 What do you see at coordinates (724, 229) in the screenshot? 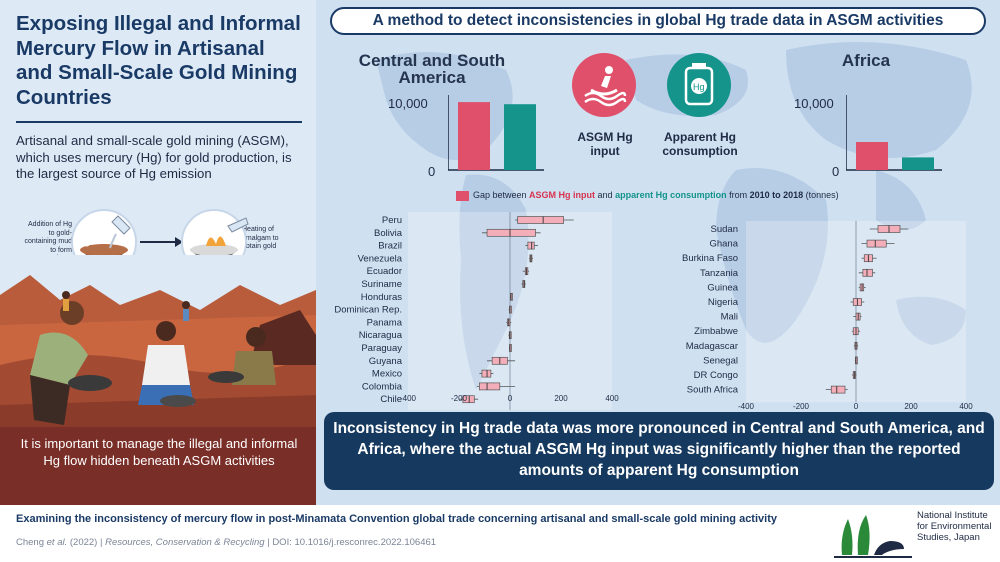
I see `africa-box-label-0: Sudan` at bounding box center [724, 229].